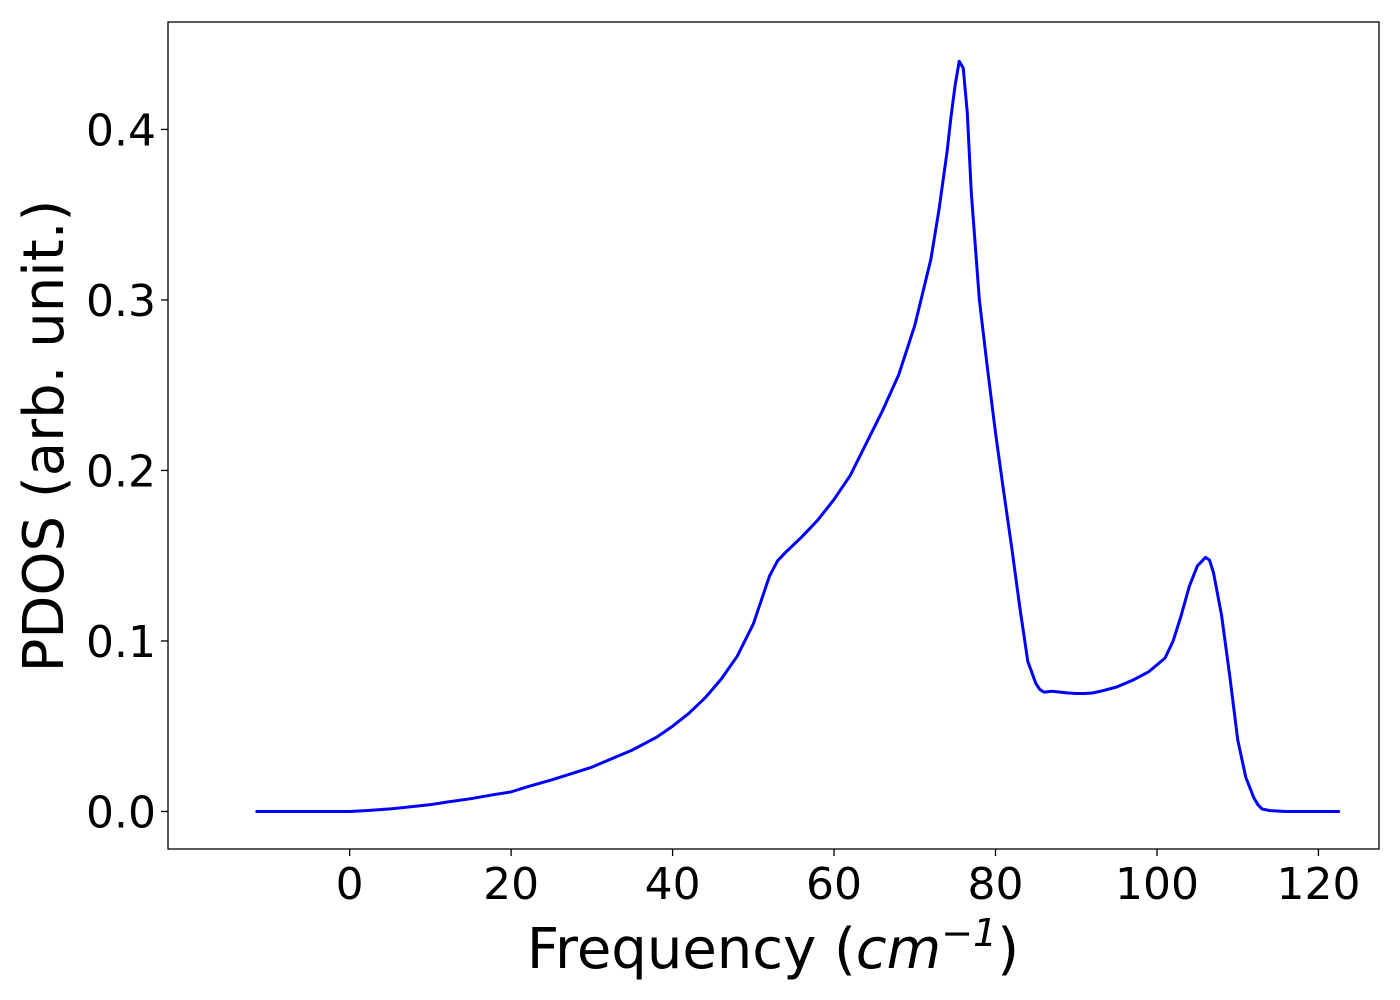  Describe the element at coordinates (834, 884) in the screenshot. I see `x-tick-label: 60` at that location.